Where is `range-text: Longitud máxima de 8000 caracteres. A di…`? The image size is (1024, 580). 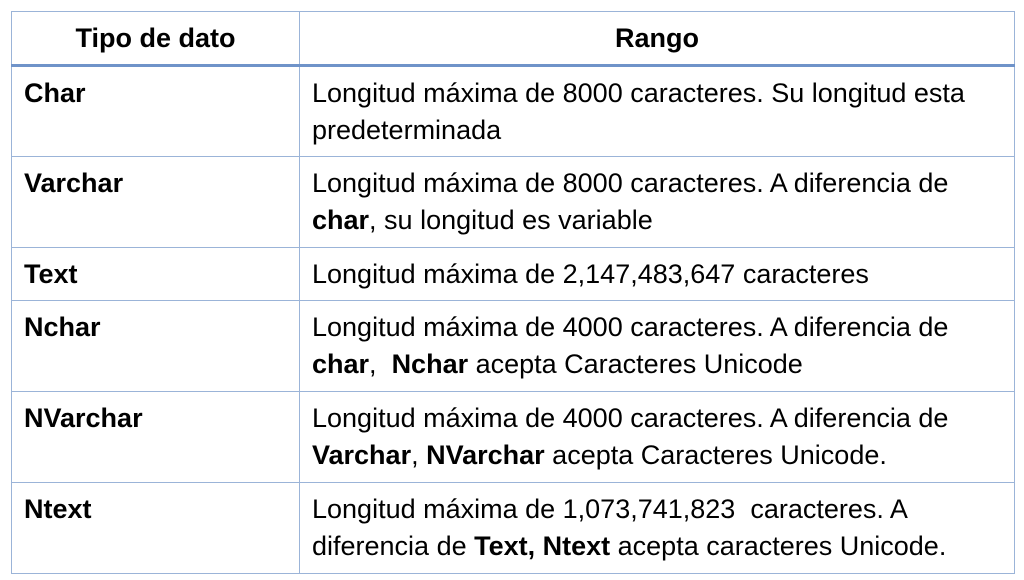 range-text: Longitud máxima de 8000 caracteres. A di… is located at coordinates (630, 183).